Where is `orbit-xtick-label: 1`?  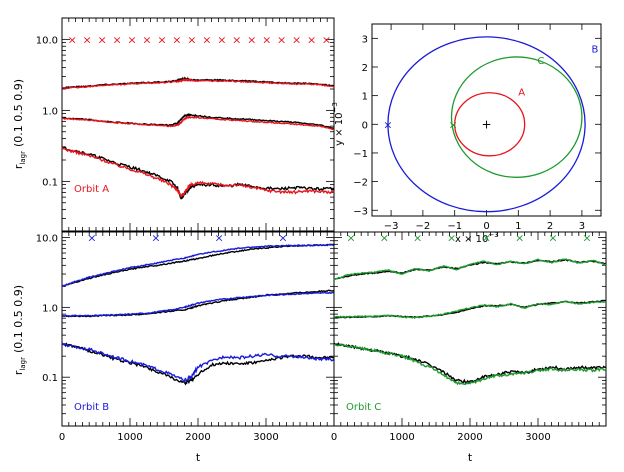 orbit-xtick-label: 1 is located at coordinates (518, 226).